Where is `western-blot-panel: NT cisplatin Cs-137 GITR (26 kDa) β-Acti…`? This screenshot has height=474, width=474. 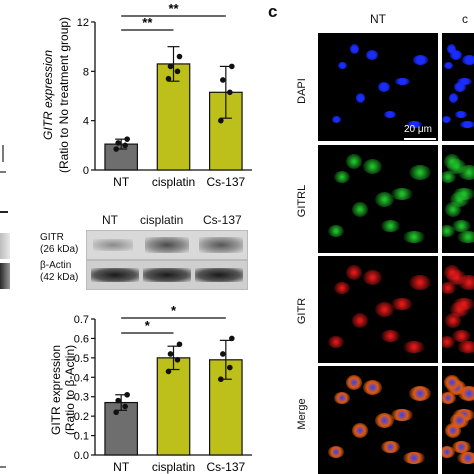 western-blot-panel: NT cisplatin Cs-137 GITR (26 kDa) β-Acti… is located at coordinates (150, 250).